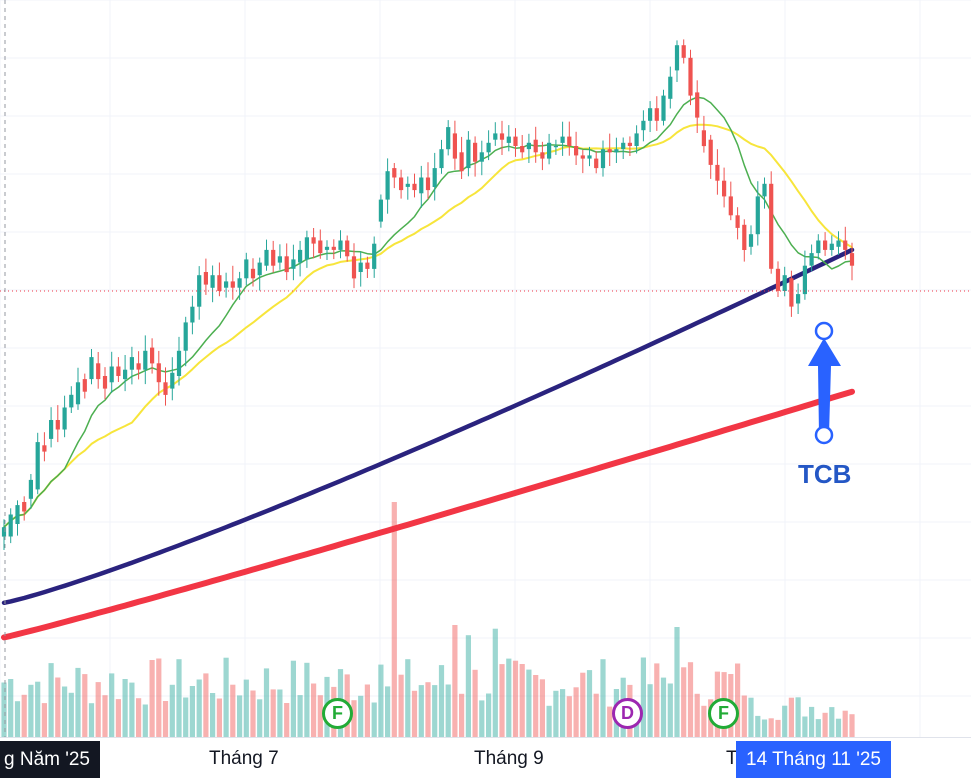 This screenshot has width=971, height=781. I want to click on arrow-annotation, so click(824, 383).